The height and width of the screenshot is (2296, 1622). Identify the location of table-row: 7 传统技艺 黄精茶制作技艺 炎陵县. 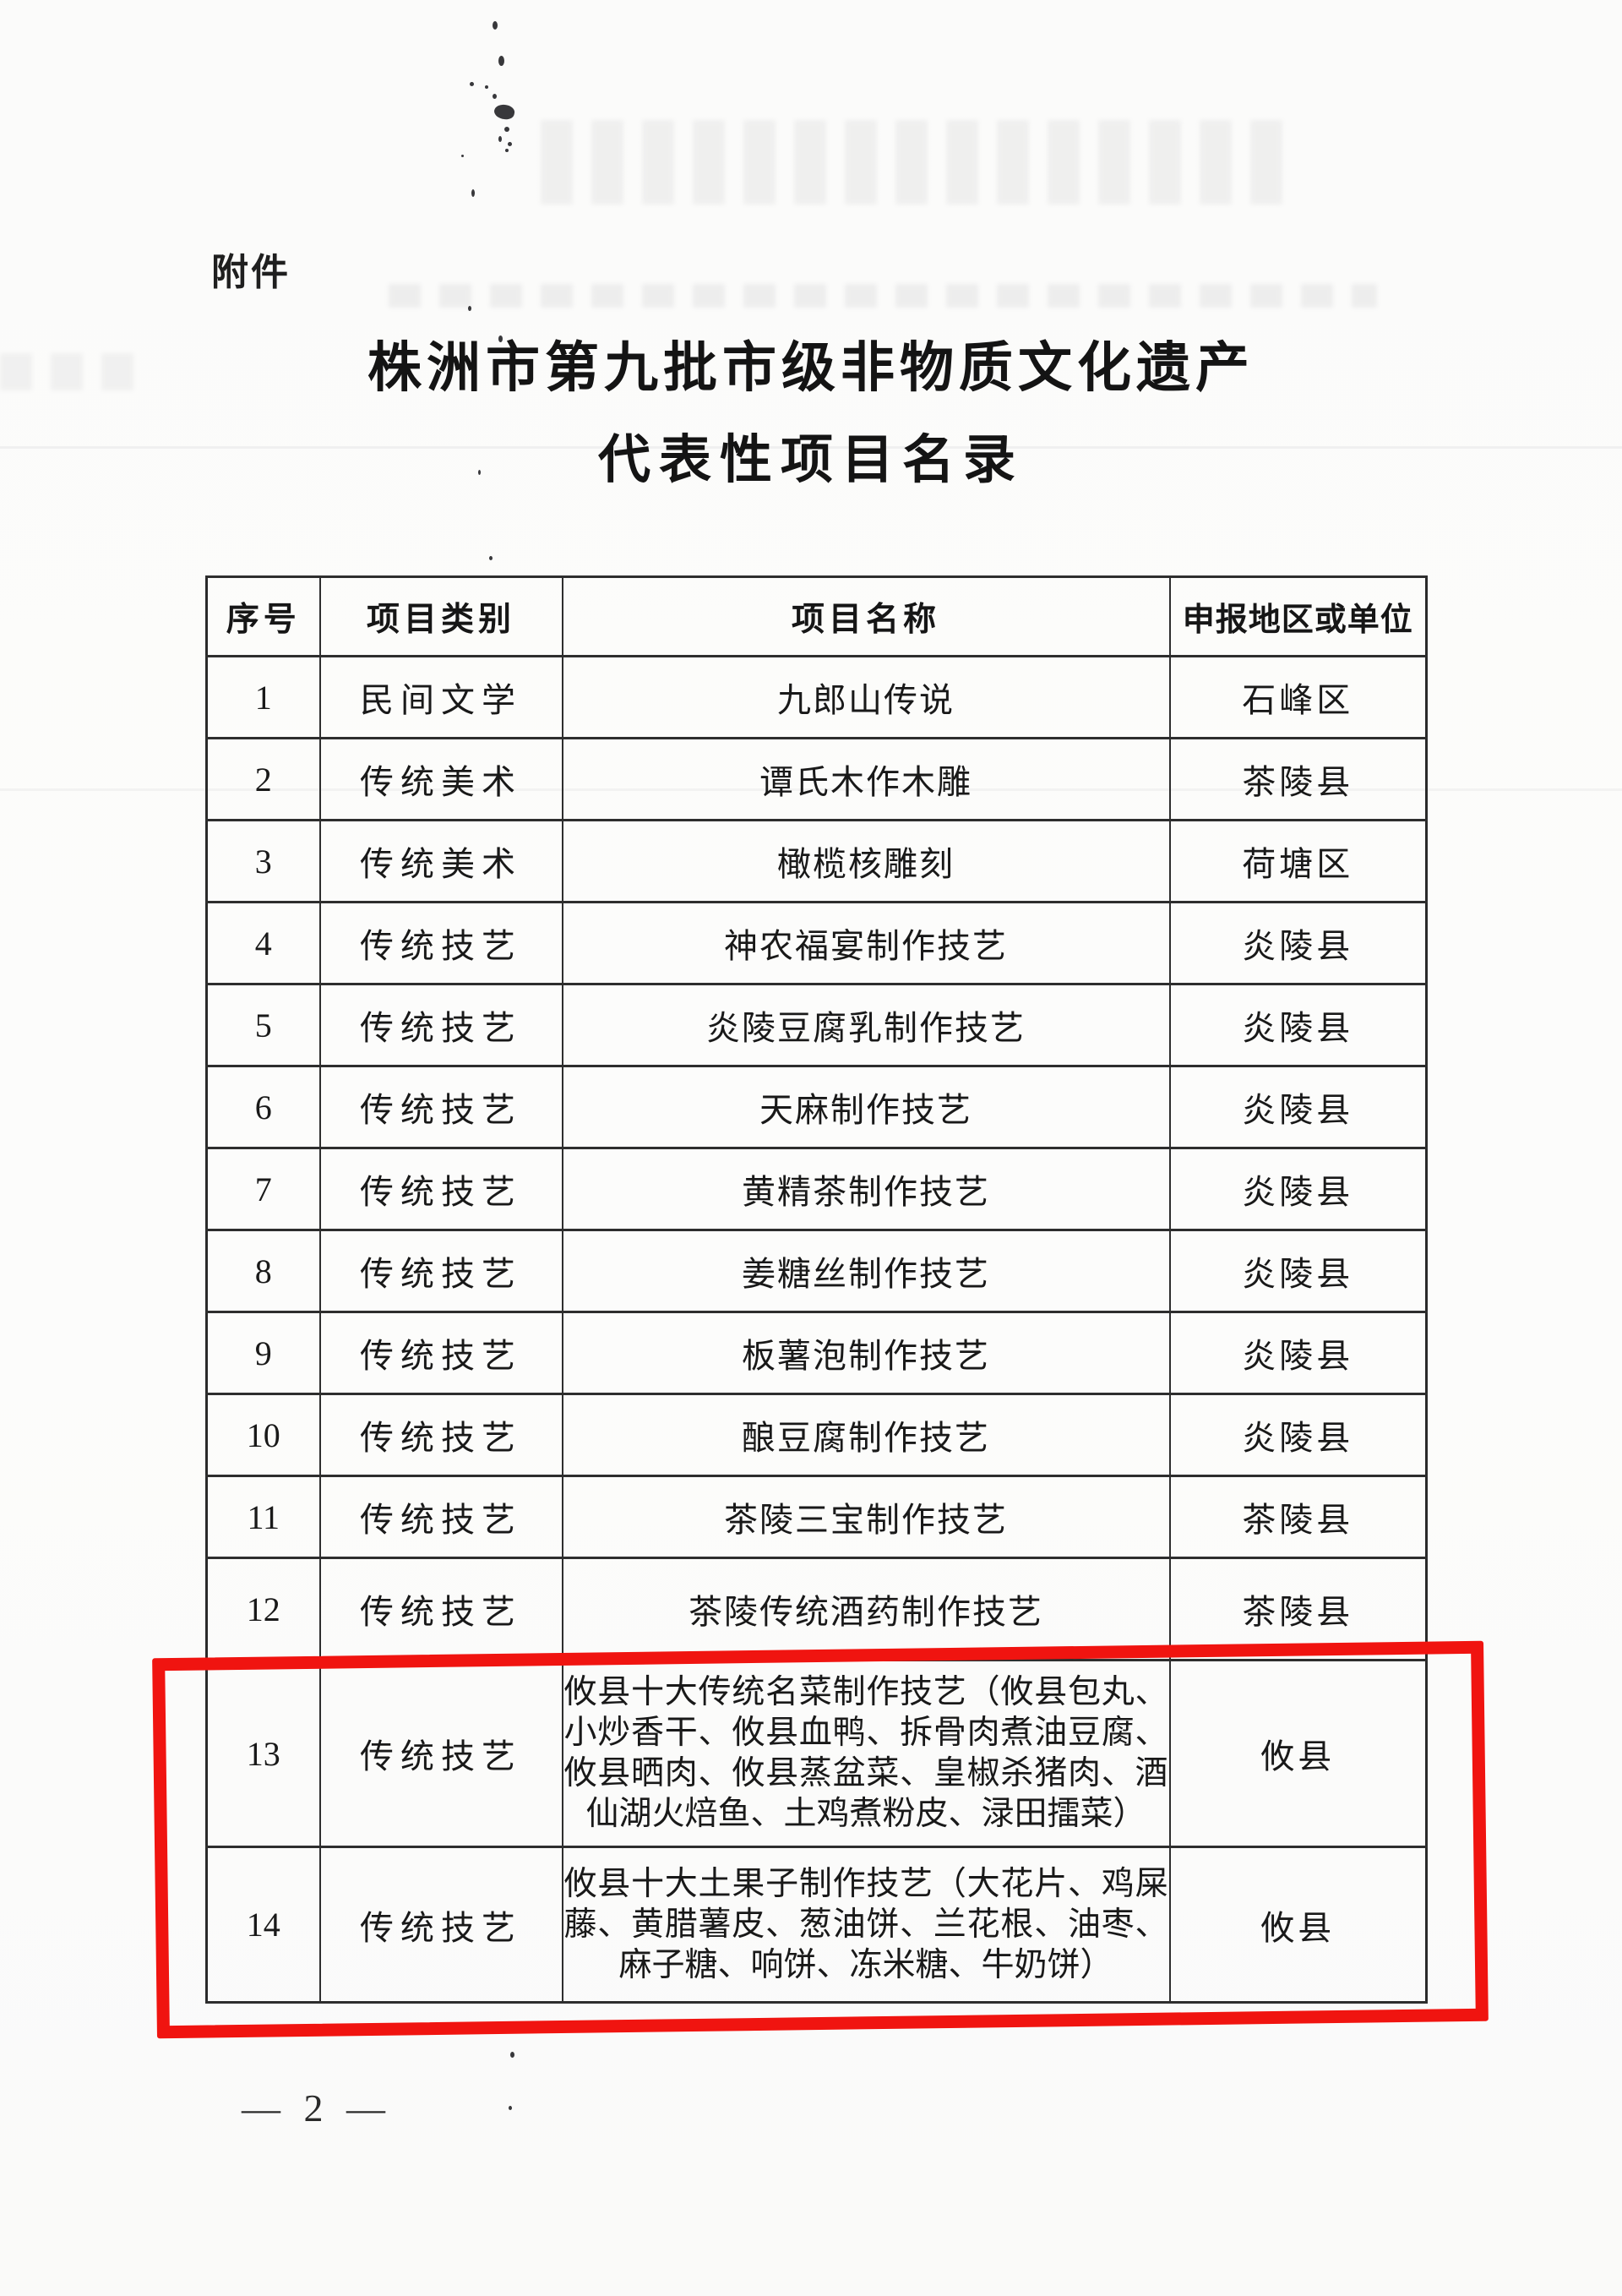
(817, 1189).